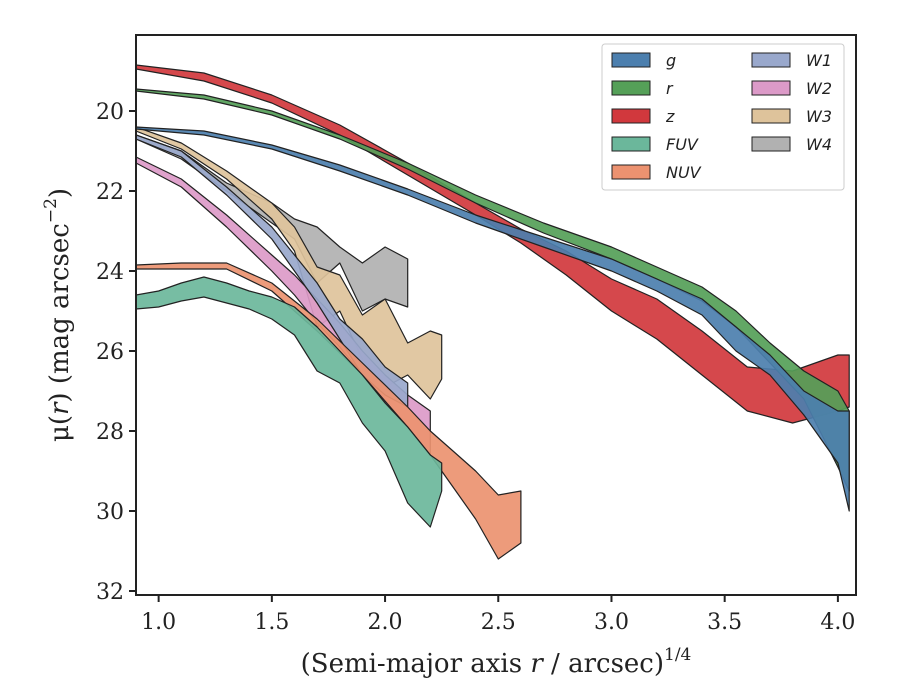 The height and width of the screenshot is (700, 900). What do you see at coordinates (110, 432) in the screenshot?
I see `y-tick-label: 28` at bounding box center [110, 432].